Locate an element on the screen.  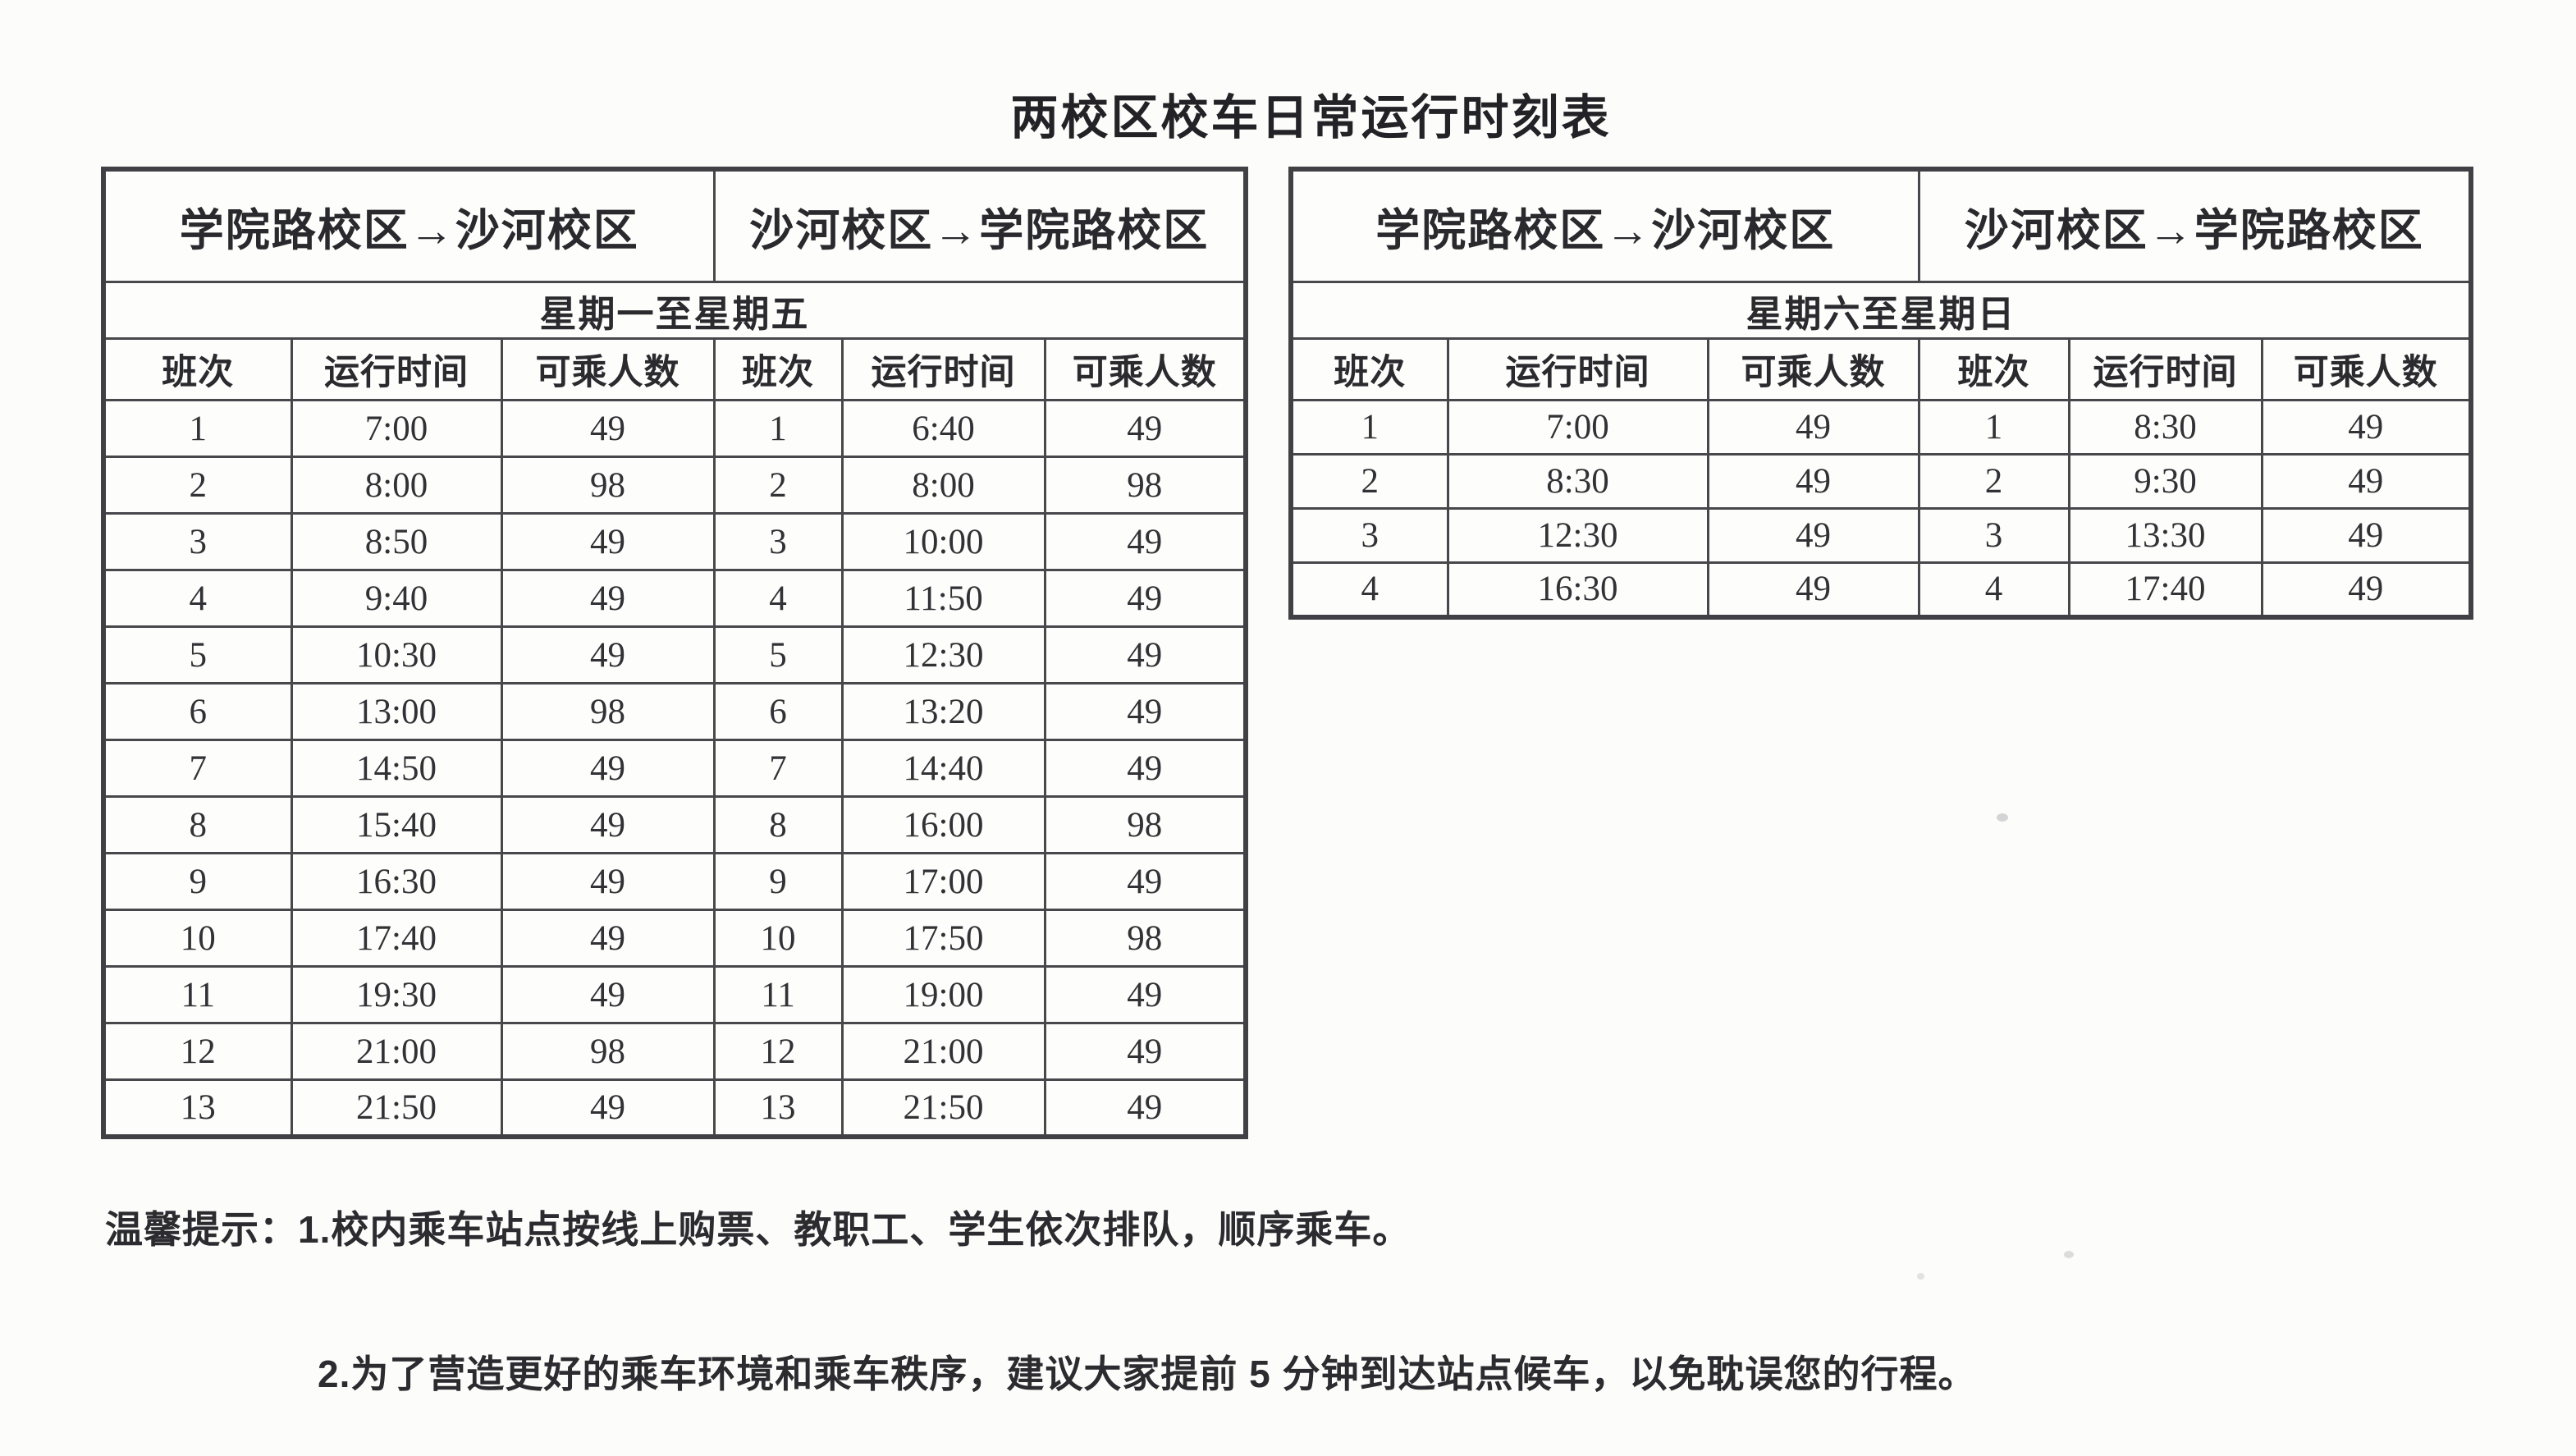
note-prefix: 温馨提示： is located at coordinates (201, 1229).